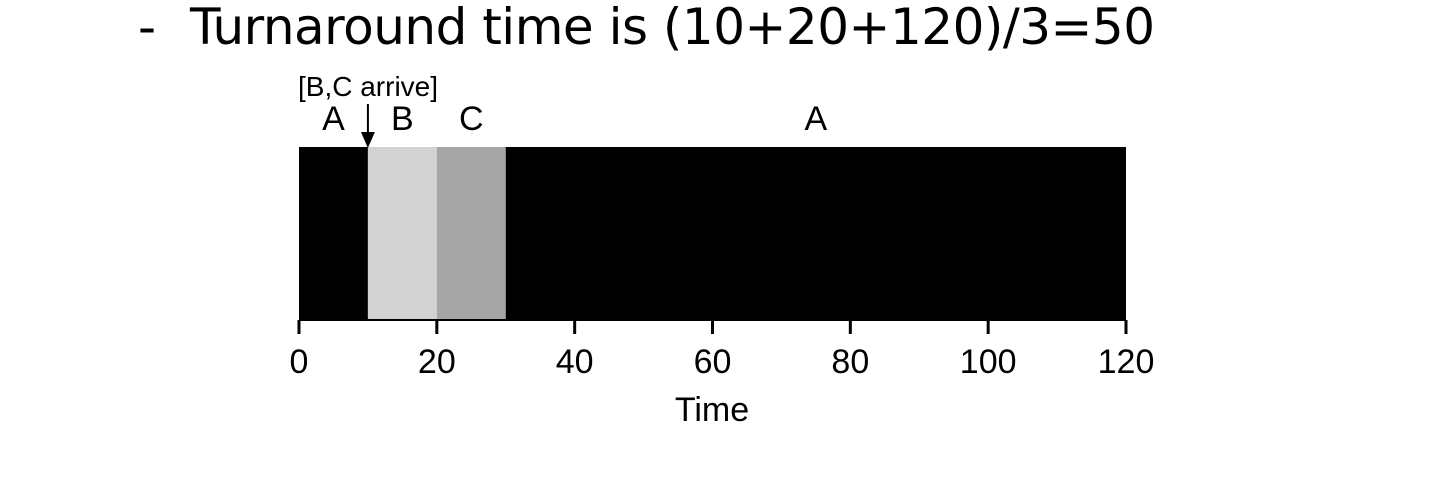 This screenshot has height=481, width=1439. I want to click on job-label-c-2: C, so click(471, 119).